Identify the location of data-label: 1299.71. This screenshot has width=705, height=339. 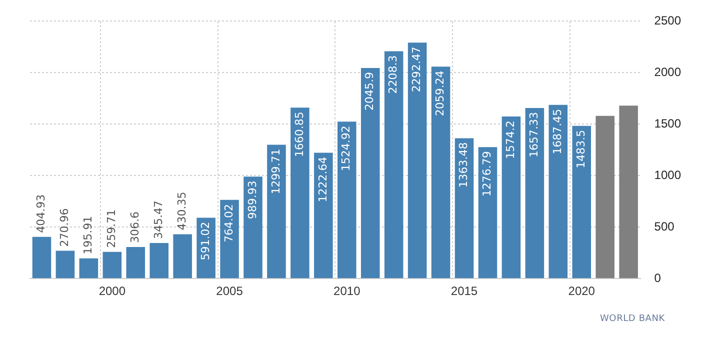
(275, 171).